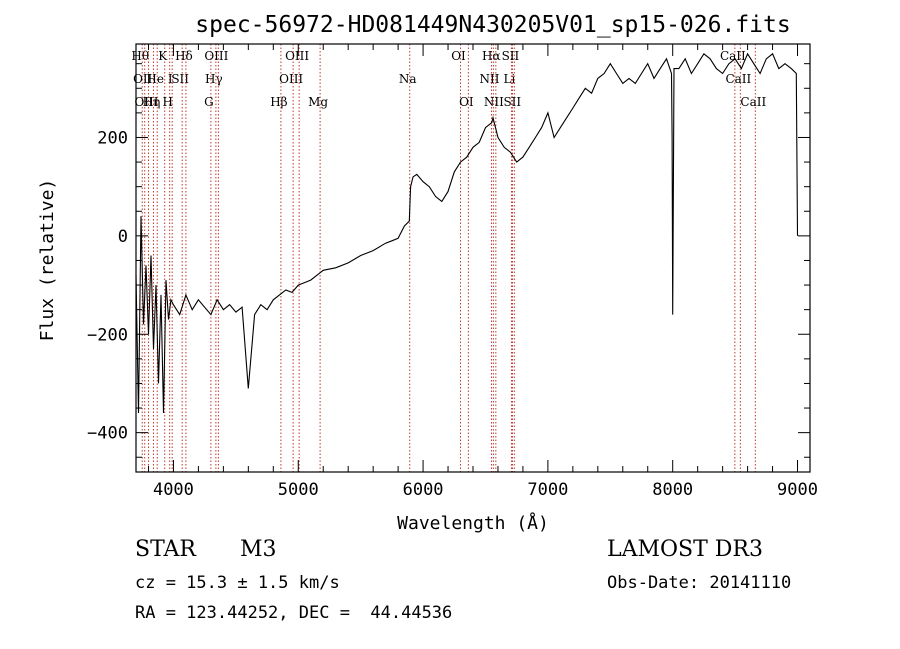 This screenshot has width=900, height=649. I want to click on object-subclass: M3, so click(258, 549).